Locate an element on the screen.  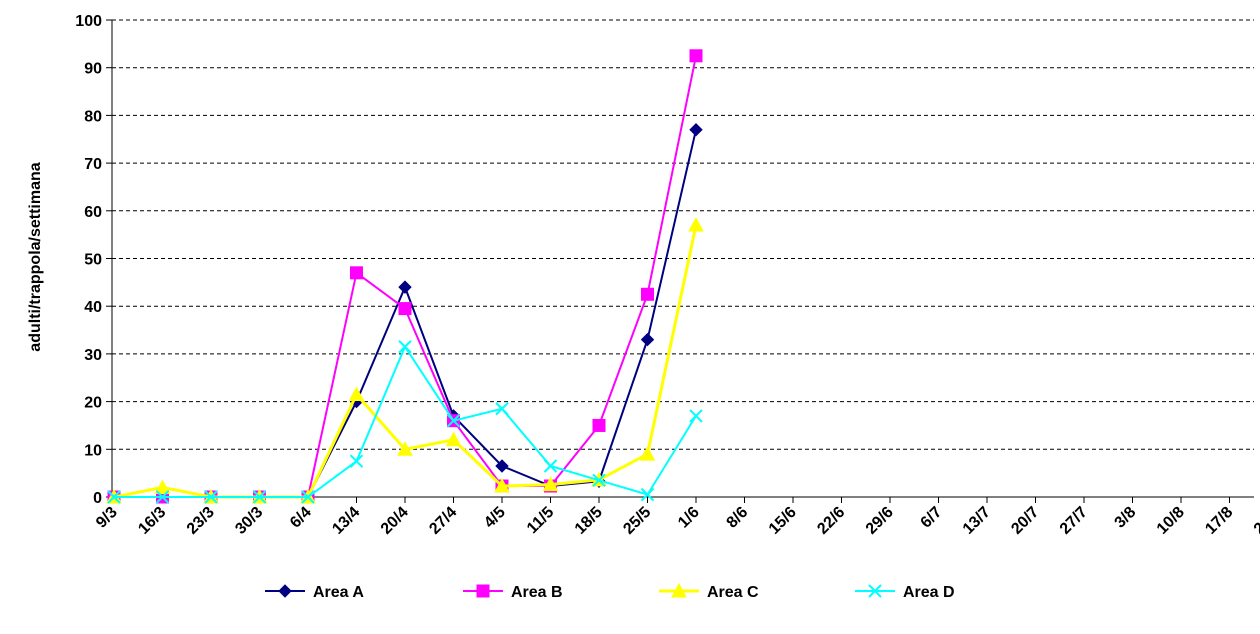
x-tick-label: 15/6 is located at coordinates (783, 521).